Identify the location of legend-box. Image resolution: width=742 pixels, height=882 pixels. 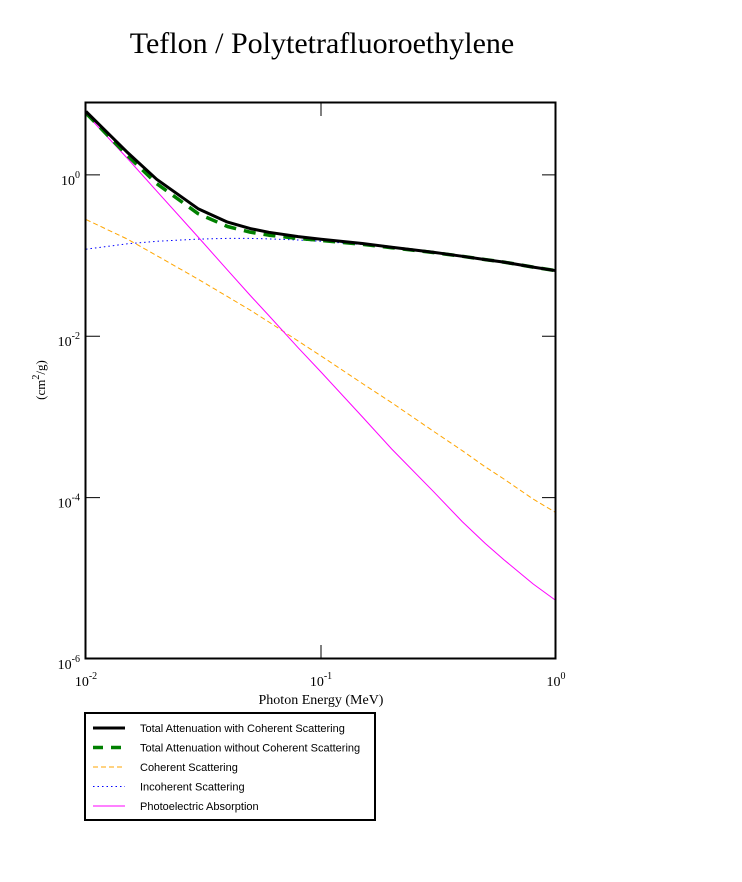
(230, 766).